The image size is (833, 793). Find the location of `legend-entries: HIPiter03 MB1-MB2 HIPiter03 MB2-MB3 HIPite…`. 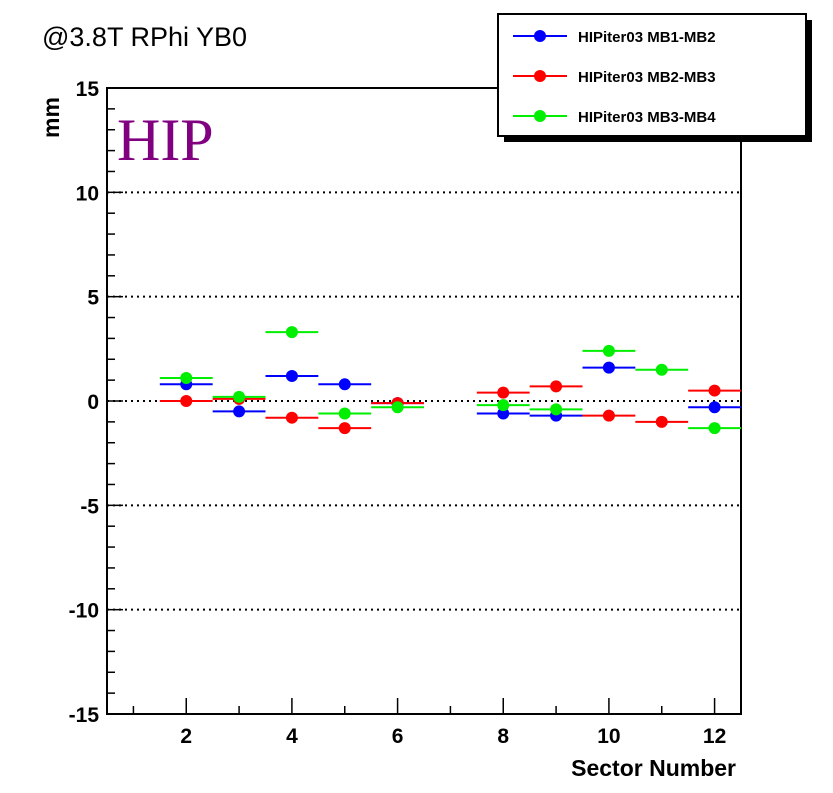

legend-entries: HIPiter03 MB1-MB2 HIPiter03 MB2-MB3 HIPite… is located at coordinates (614, 77).